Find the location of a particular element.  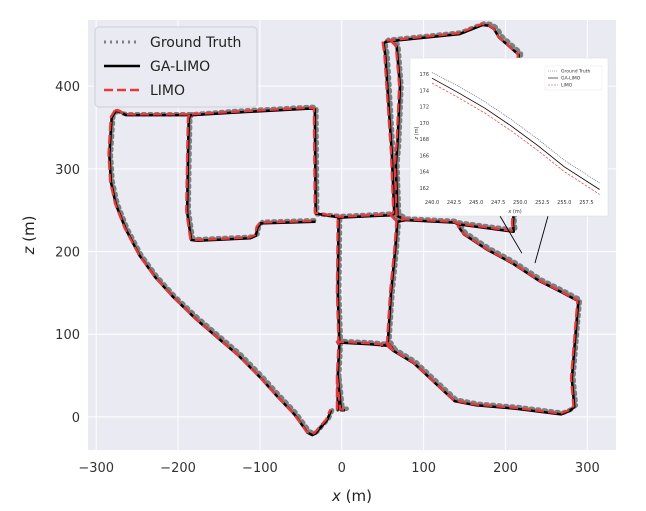

inset-y-tick-label: 162 is located at coordinates (424, 189).